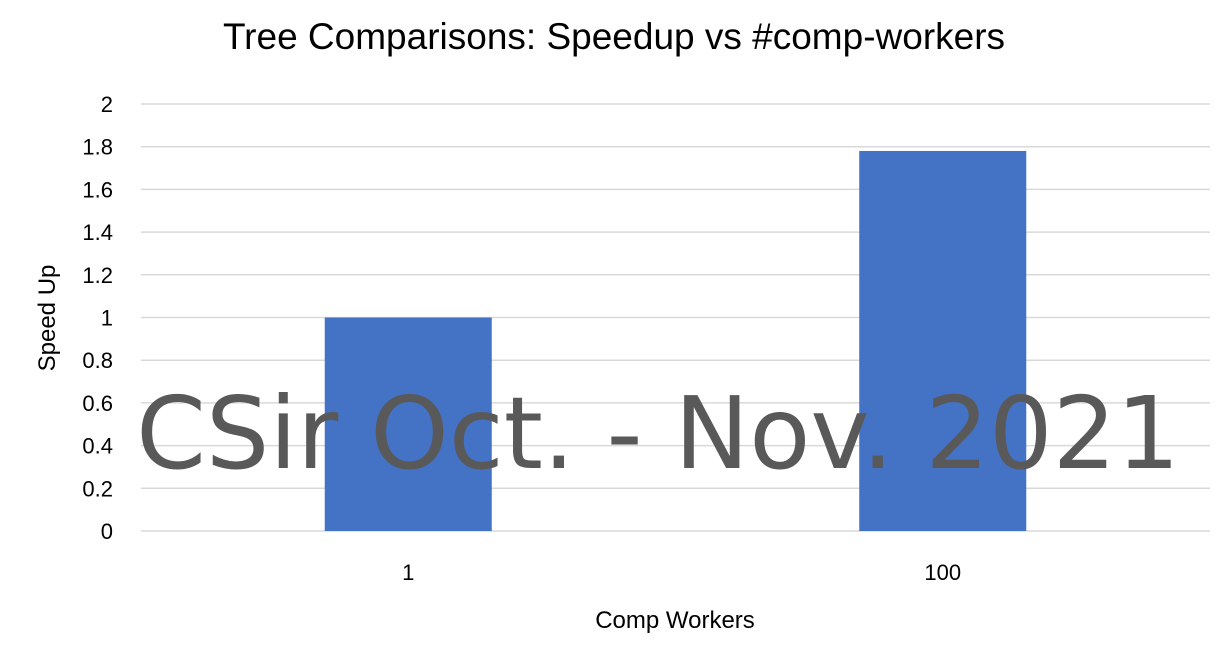  I want to click on x-tick-label: 100, so click(942, 572).